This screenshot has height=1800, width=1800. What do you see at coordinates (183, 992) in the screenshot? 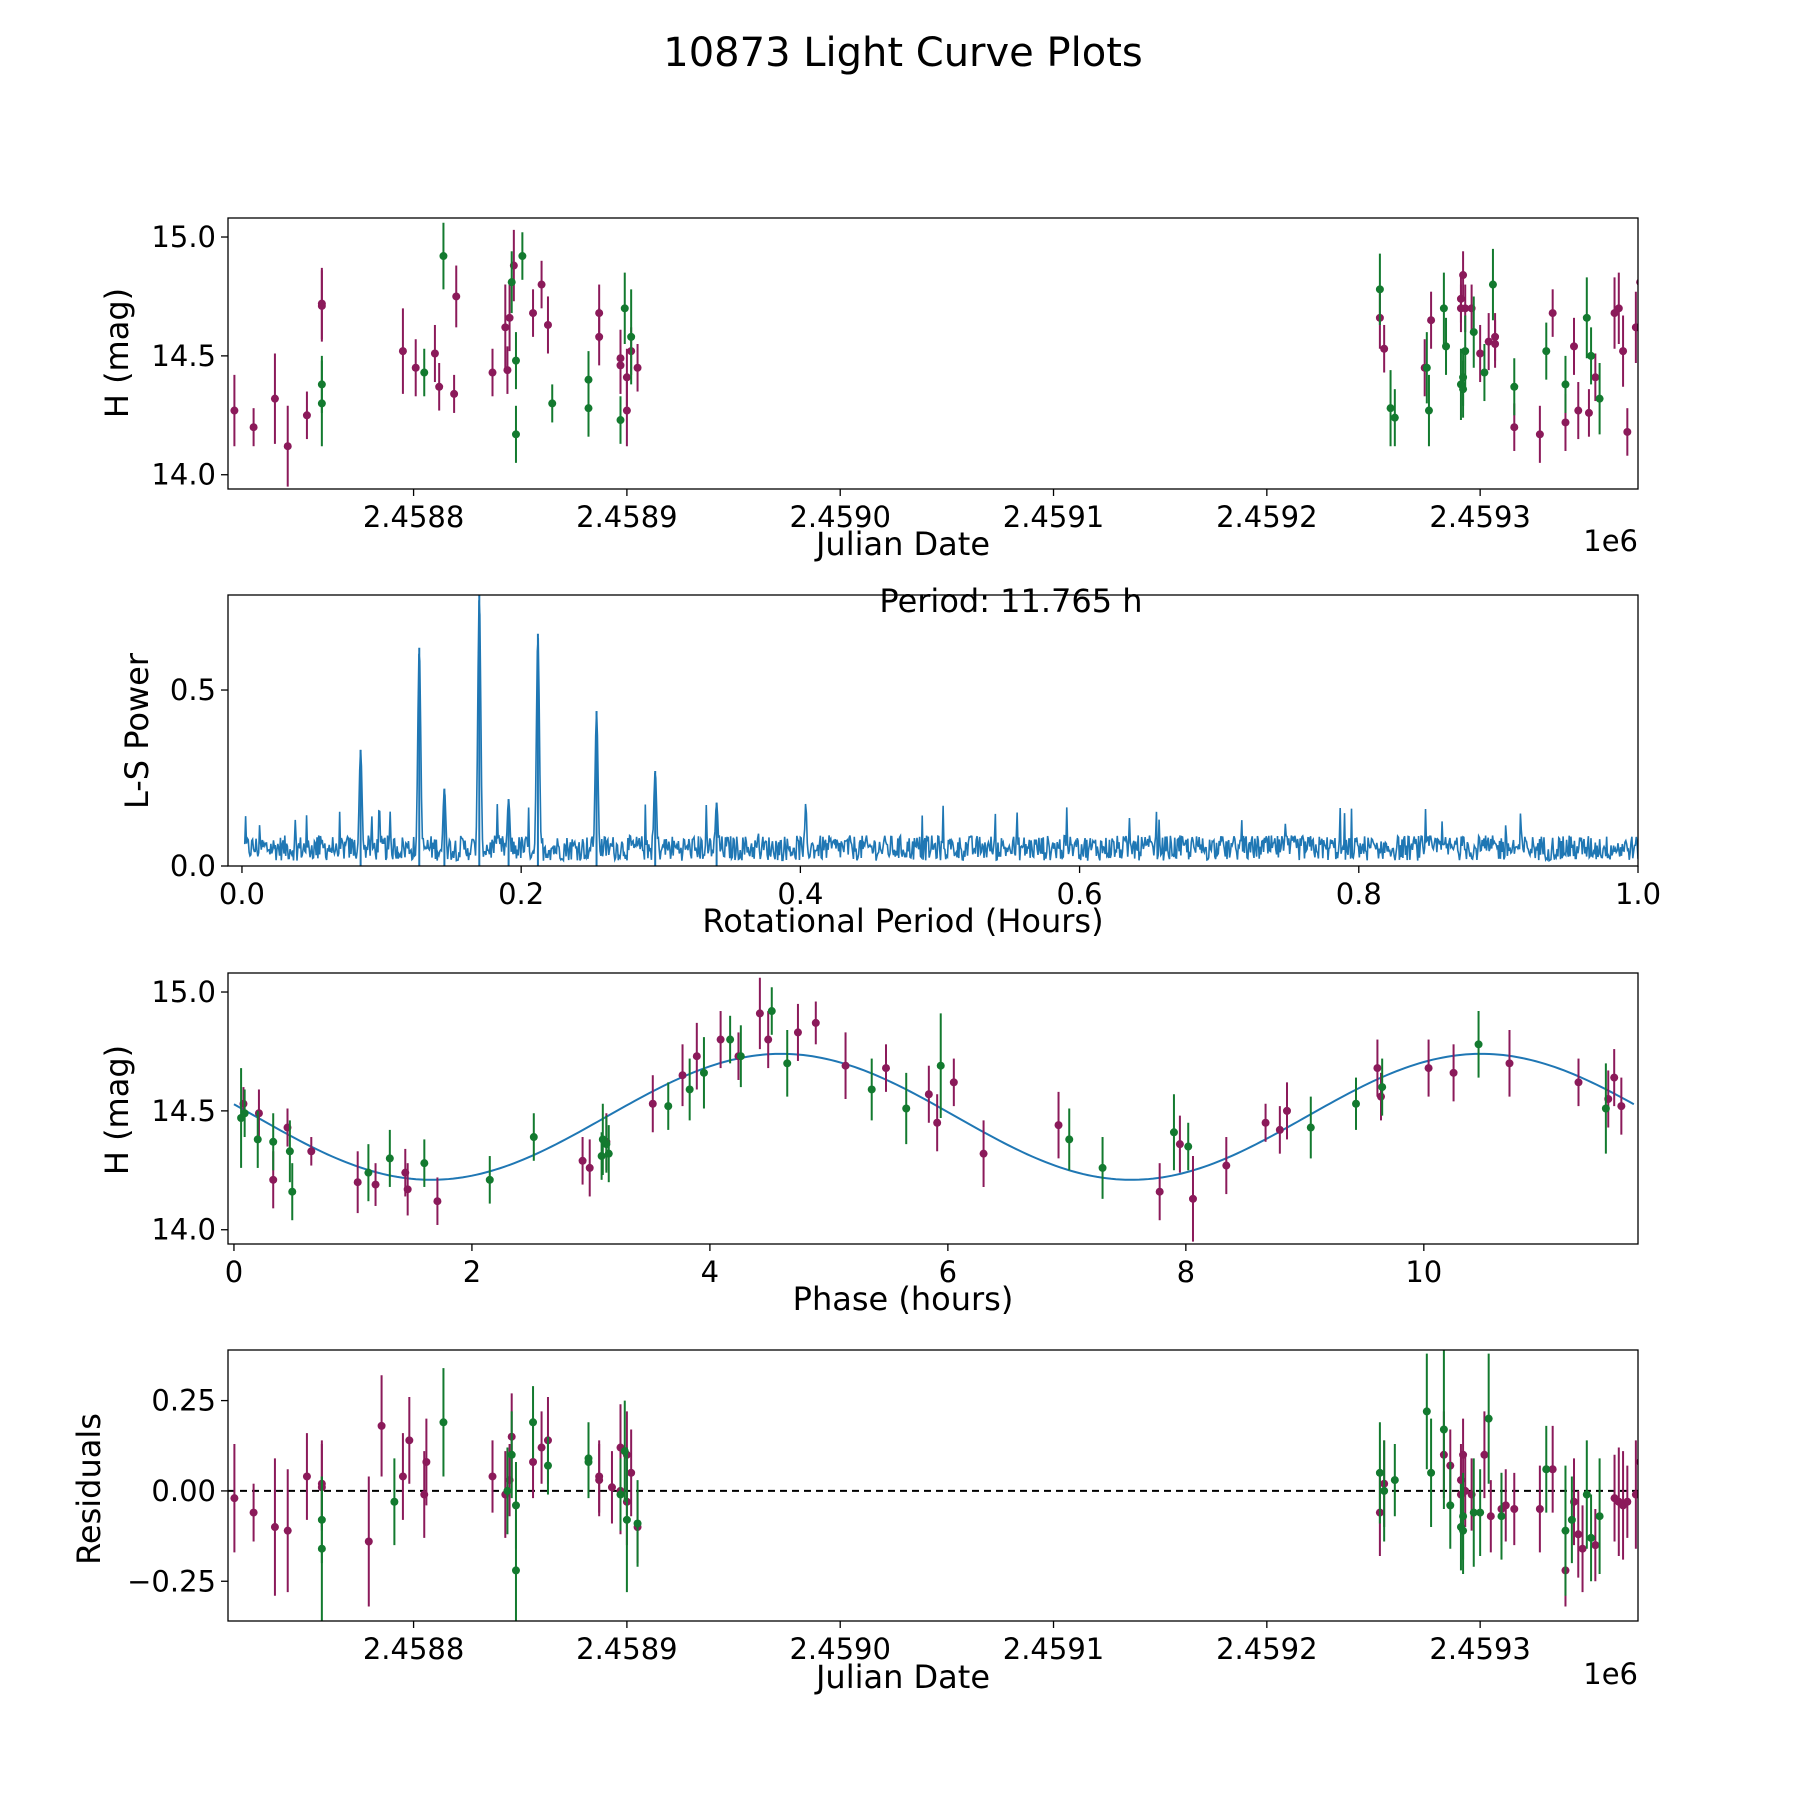
I see `phased-curve-ytick-label: 15.0` at bounding box center [183, 992].